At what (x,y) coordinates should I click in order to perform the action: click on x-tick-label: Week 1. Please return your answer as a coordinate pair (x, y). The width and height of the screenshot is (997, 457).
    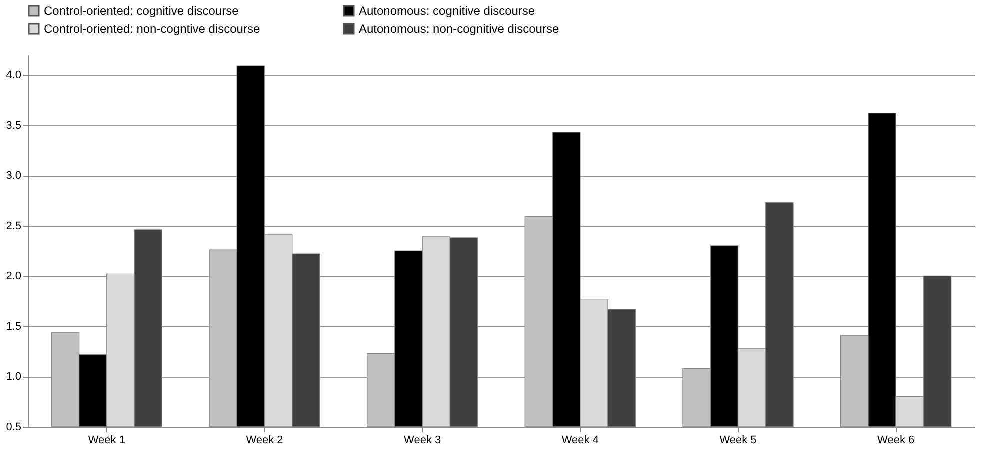
    Looking at the image, I should click on (107, 440).